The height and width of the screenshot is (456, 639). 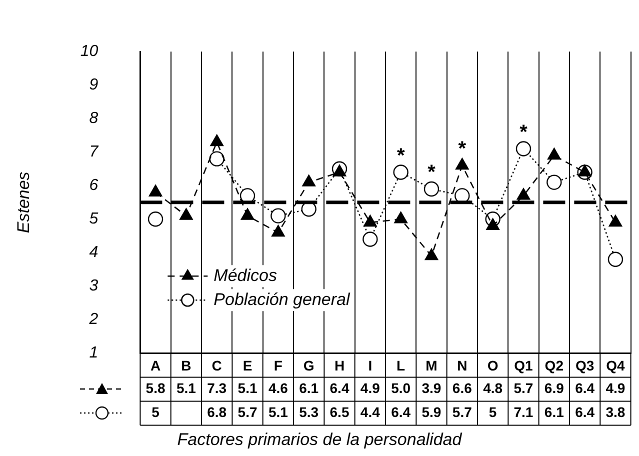 I want to click on y-tick-label: 8, so click(x=93, y=119).